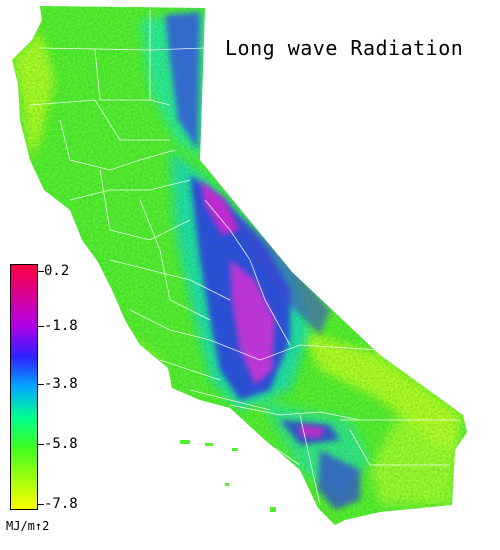  I want to click on legend-tick-label: -1.8, so click(61, 326).